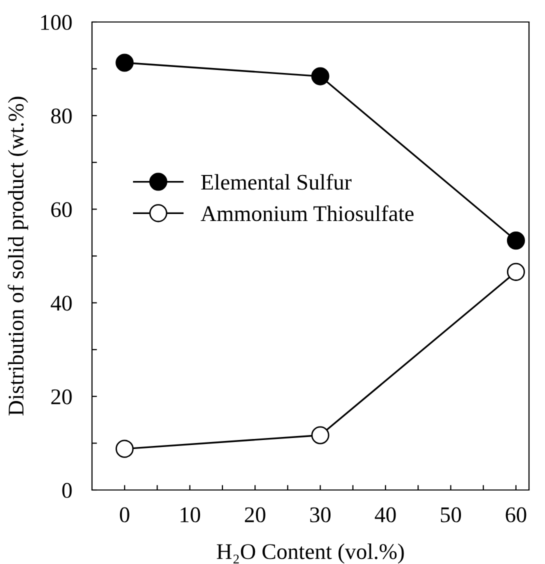  I want to click on y-tick-label: 60, so click(61, 210).